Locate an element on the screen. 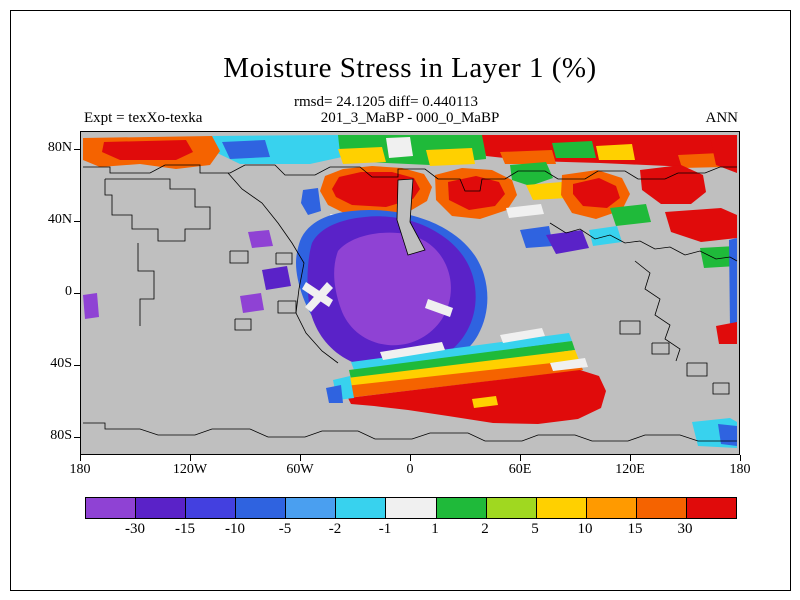 The width and height of the screenshot is (800, 600). y-axis-tick-label: 40S is located at coordinates (61, 363).